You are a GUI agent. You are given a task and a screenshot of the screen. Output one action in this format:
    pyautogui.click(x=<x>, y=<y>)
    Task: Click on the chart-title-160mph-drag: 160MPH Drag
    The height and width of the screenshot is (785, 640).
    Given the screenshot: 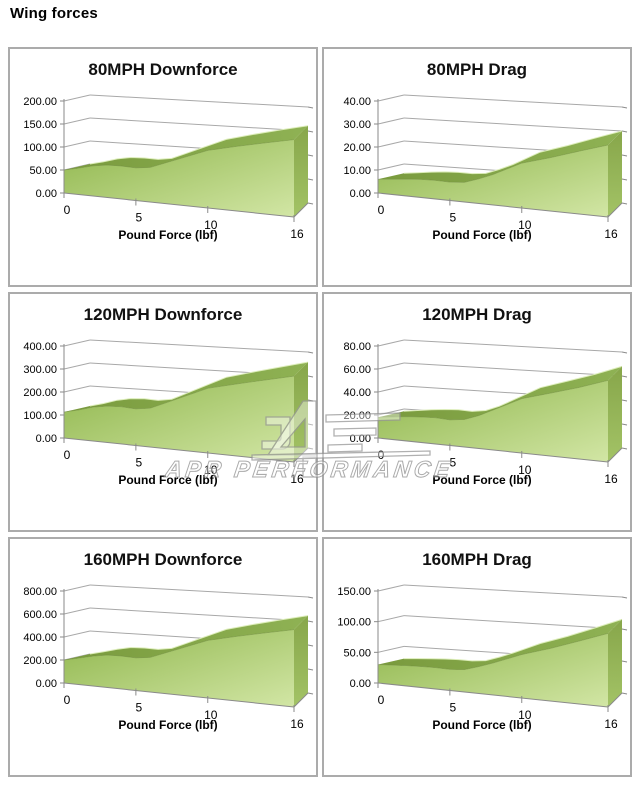 What is the action you would take?
    pyautogui.click(x=477, y=559)
    